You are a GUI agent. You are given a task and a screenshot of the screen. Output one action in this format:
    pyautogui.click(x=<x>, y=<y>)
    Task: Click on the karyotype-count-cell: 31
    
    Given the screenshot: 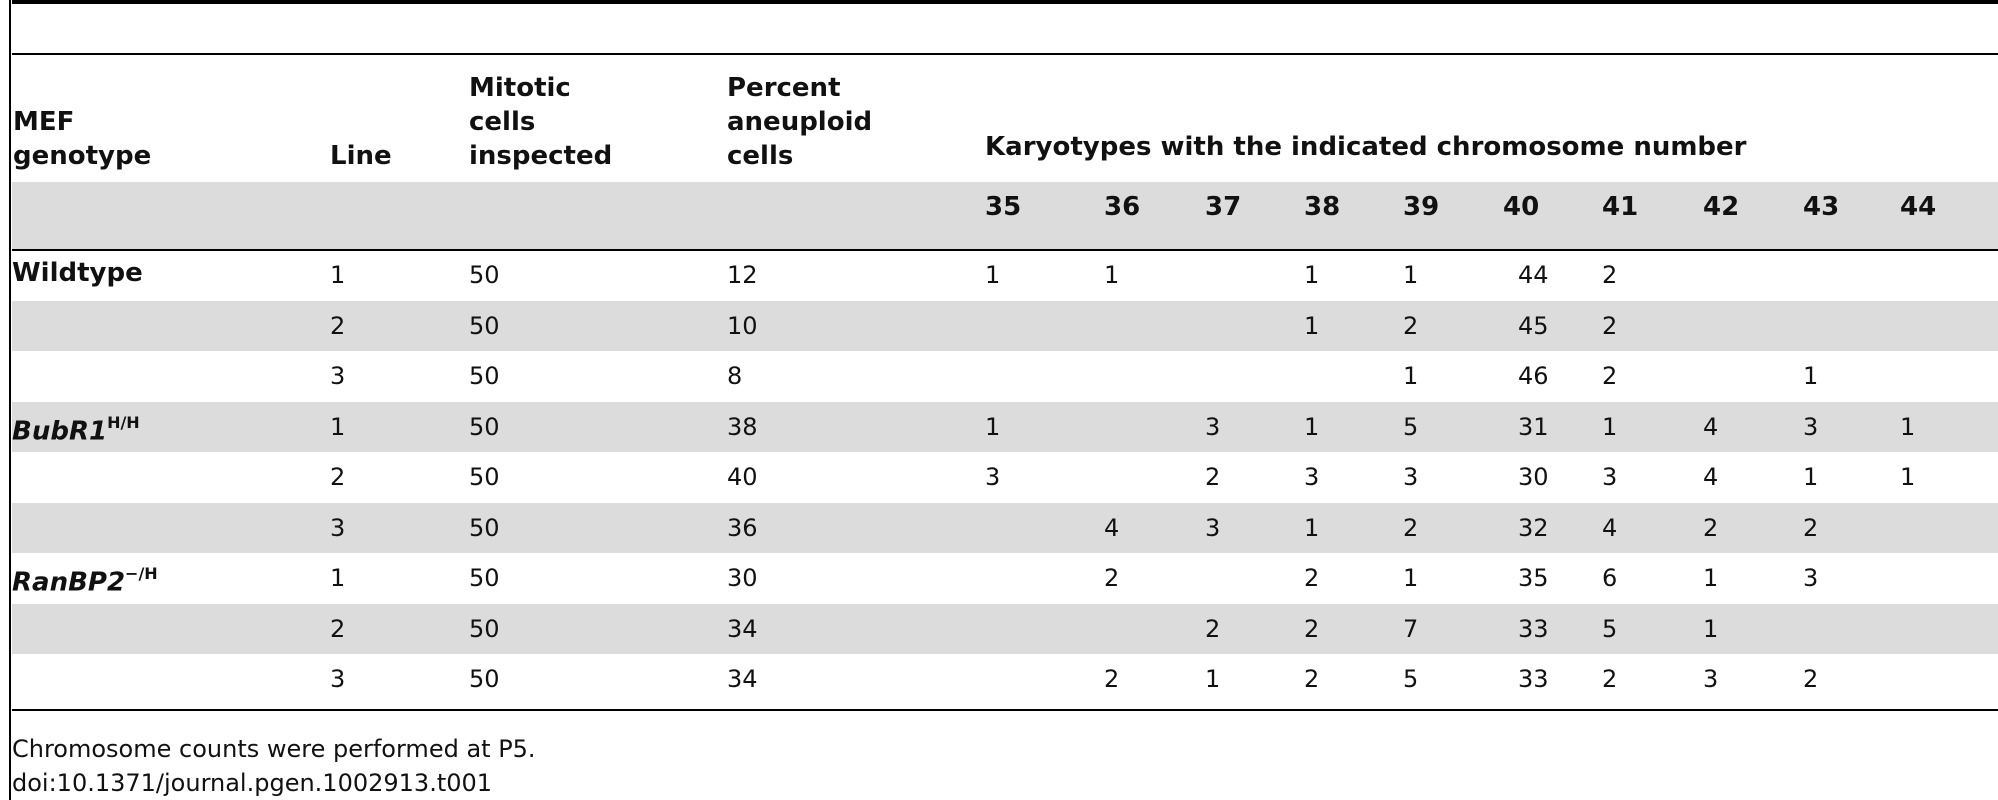 What is the action you would take?
    pyautogui.click(x=1533, y=427)
    